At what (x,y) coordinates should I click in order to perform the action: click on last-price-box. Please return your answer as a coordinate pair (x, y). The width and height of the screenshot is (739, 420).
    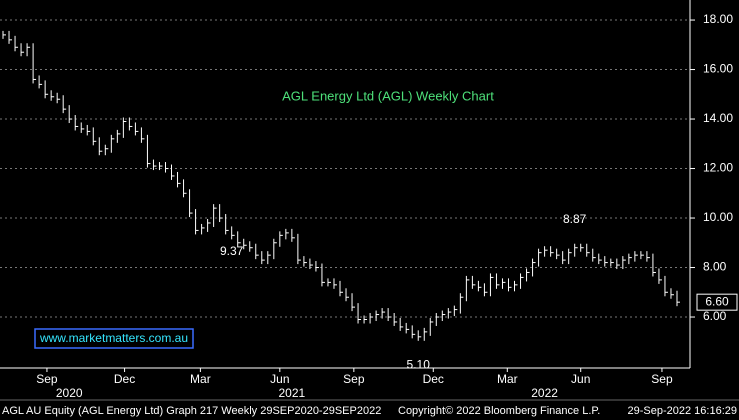
    Looking at the image, I should click on (717, 302).